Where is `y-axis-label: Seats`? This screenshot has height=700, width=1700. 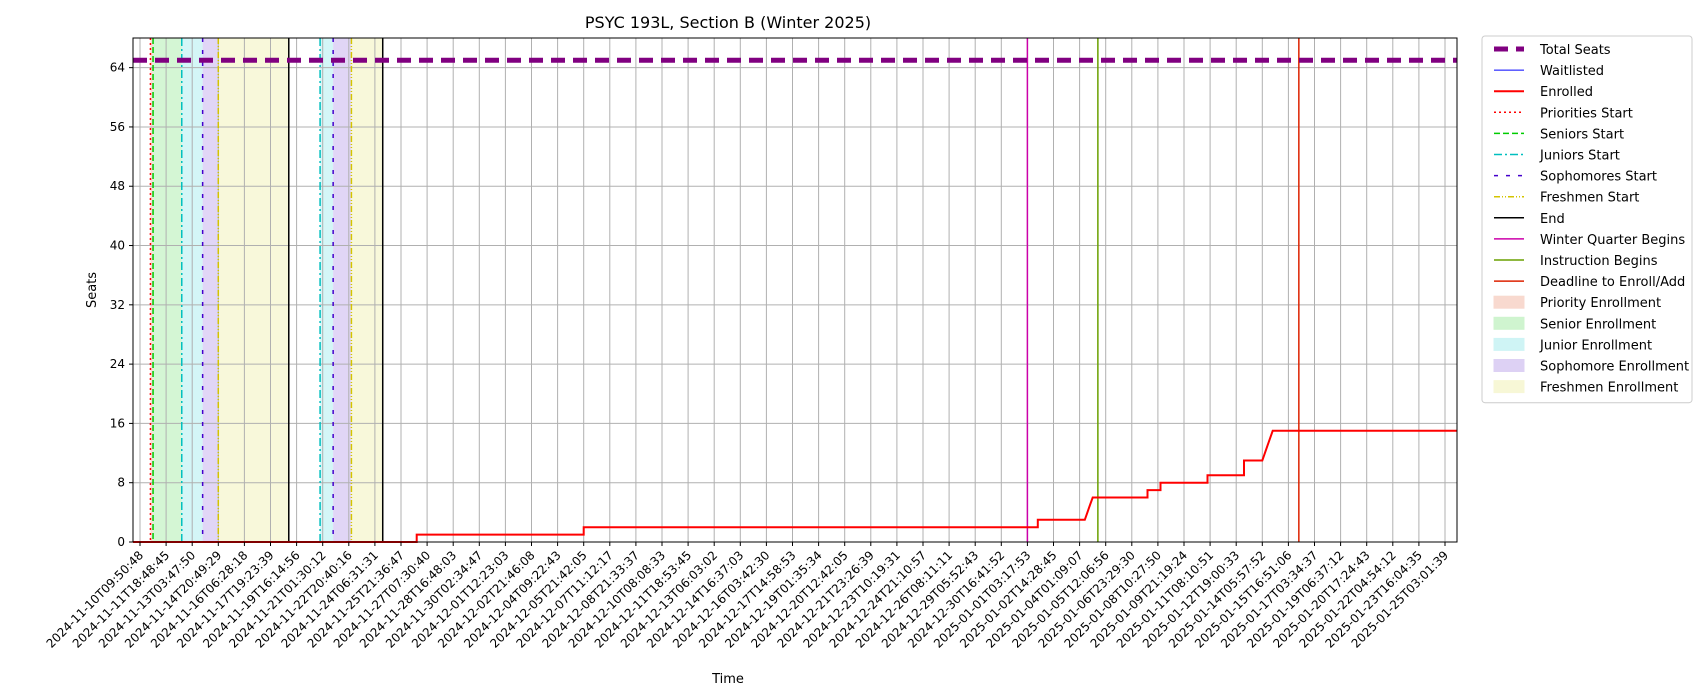 y-axis-label: Seats is located at coordinates (92, 290).